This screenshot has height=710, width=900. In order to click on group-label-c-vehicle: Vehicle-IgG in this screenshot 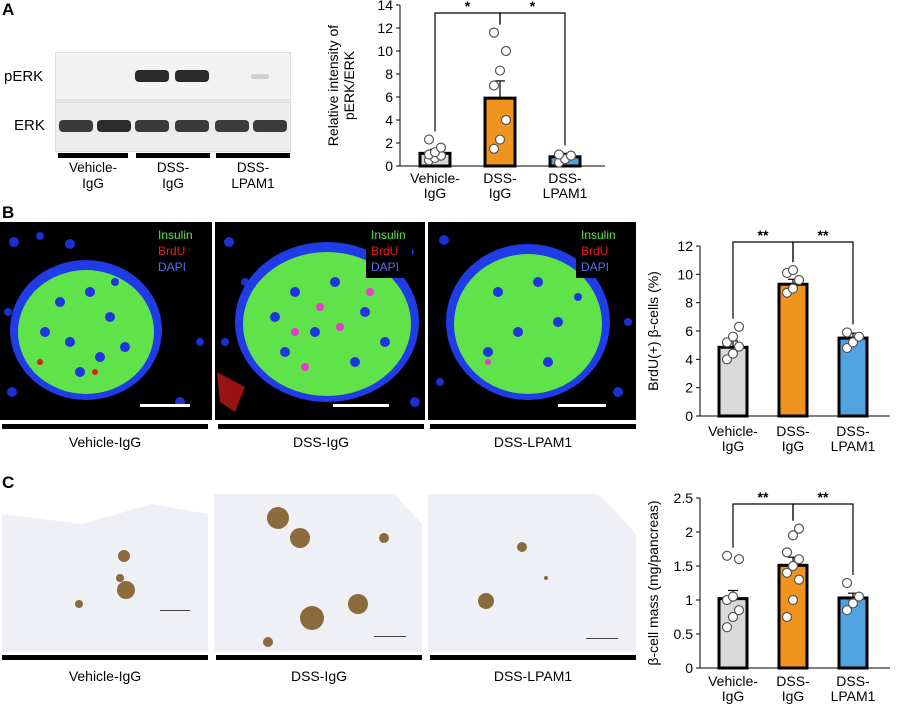, I will do `click(105, 676)`.